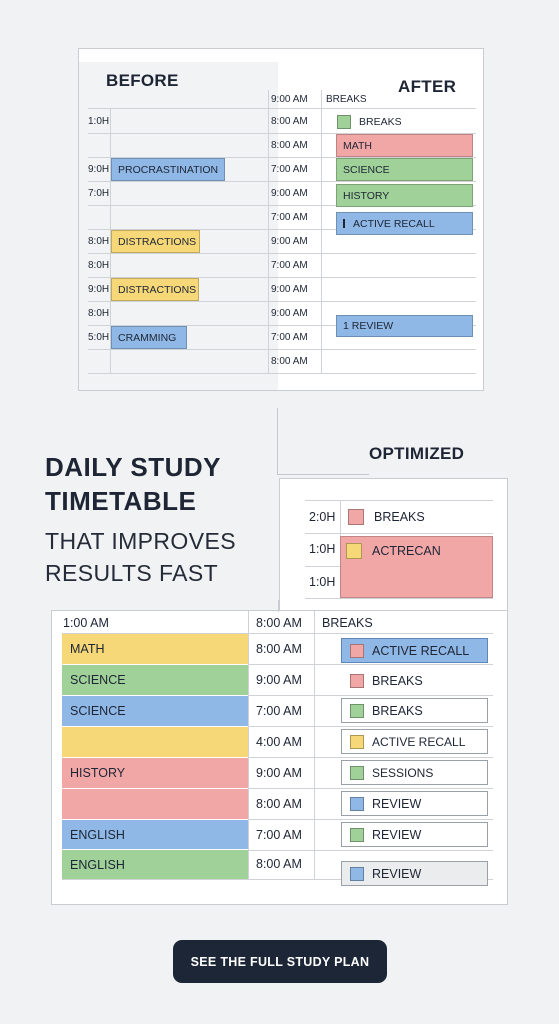 The height and width of the screenshot is (1024, 559). I want to click on after-header-label: BREAKS, so click(346, 99).